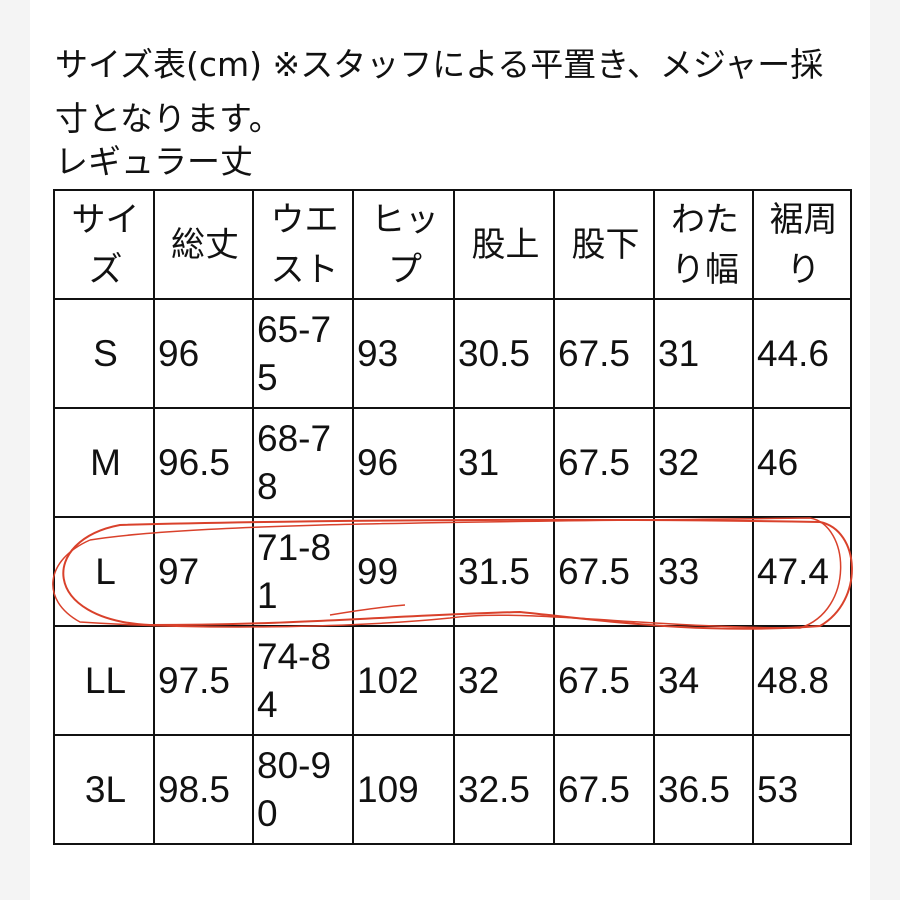  What do you see at coordinates (294, 680) in the screenshot?
I see `cell-value: 74-84` at bounding box center [294, 680].